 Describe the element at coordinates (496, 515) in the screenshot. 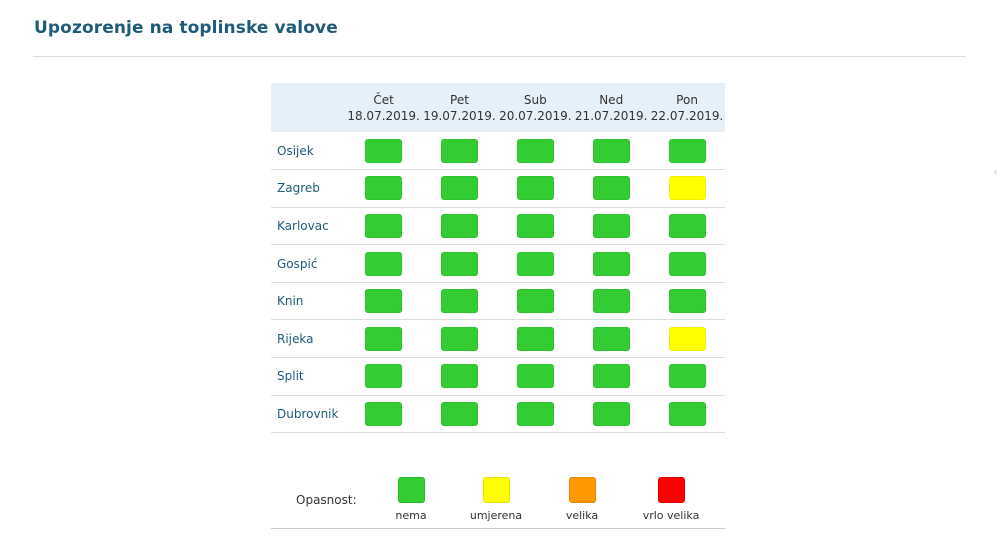

I see `legend-text: umjerena` at that location.